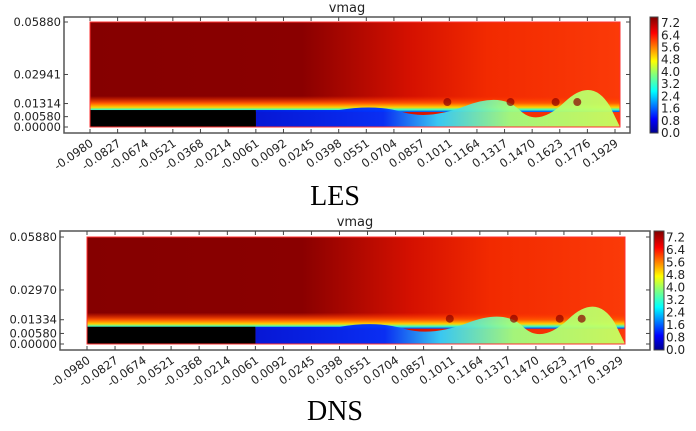  What do you see at coordinates (33, 320) in the screenshot?
I see `y-tick-label: 0.01334` at bounding box center [33, 320].